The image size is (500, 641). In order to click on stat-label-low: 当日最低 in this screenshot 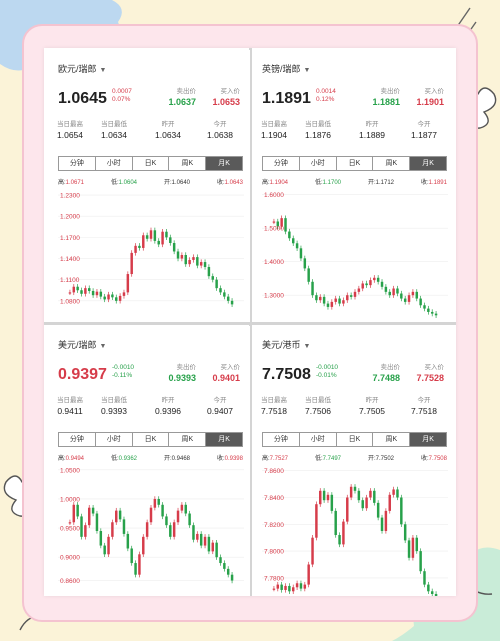, I will do `click(114, 124)`.